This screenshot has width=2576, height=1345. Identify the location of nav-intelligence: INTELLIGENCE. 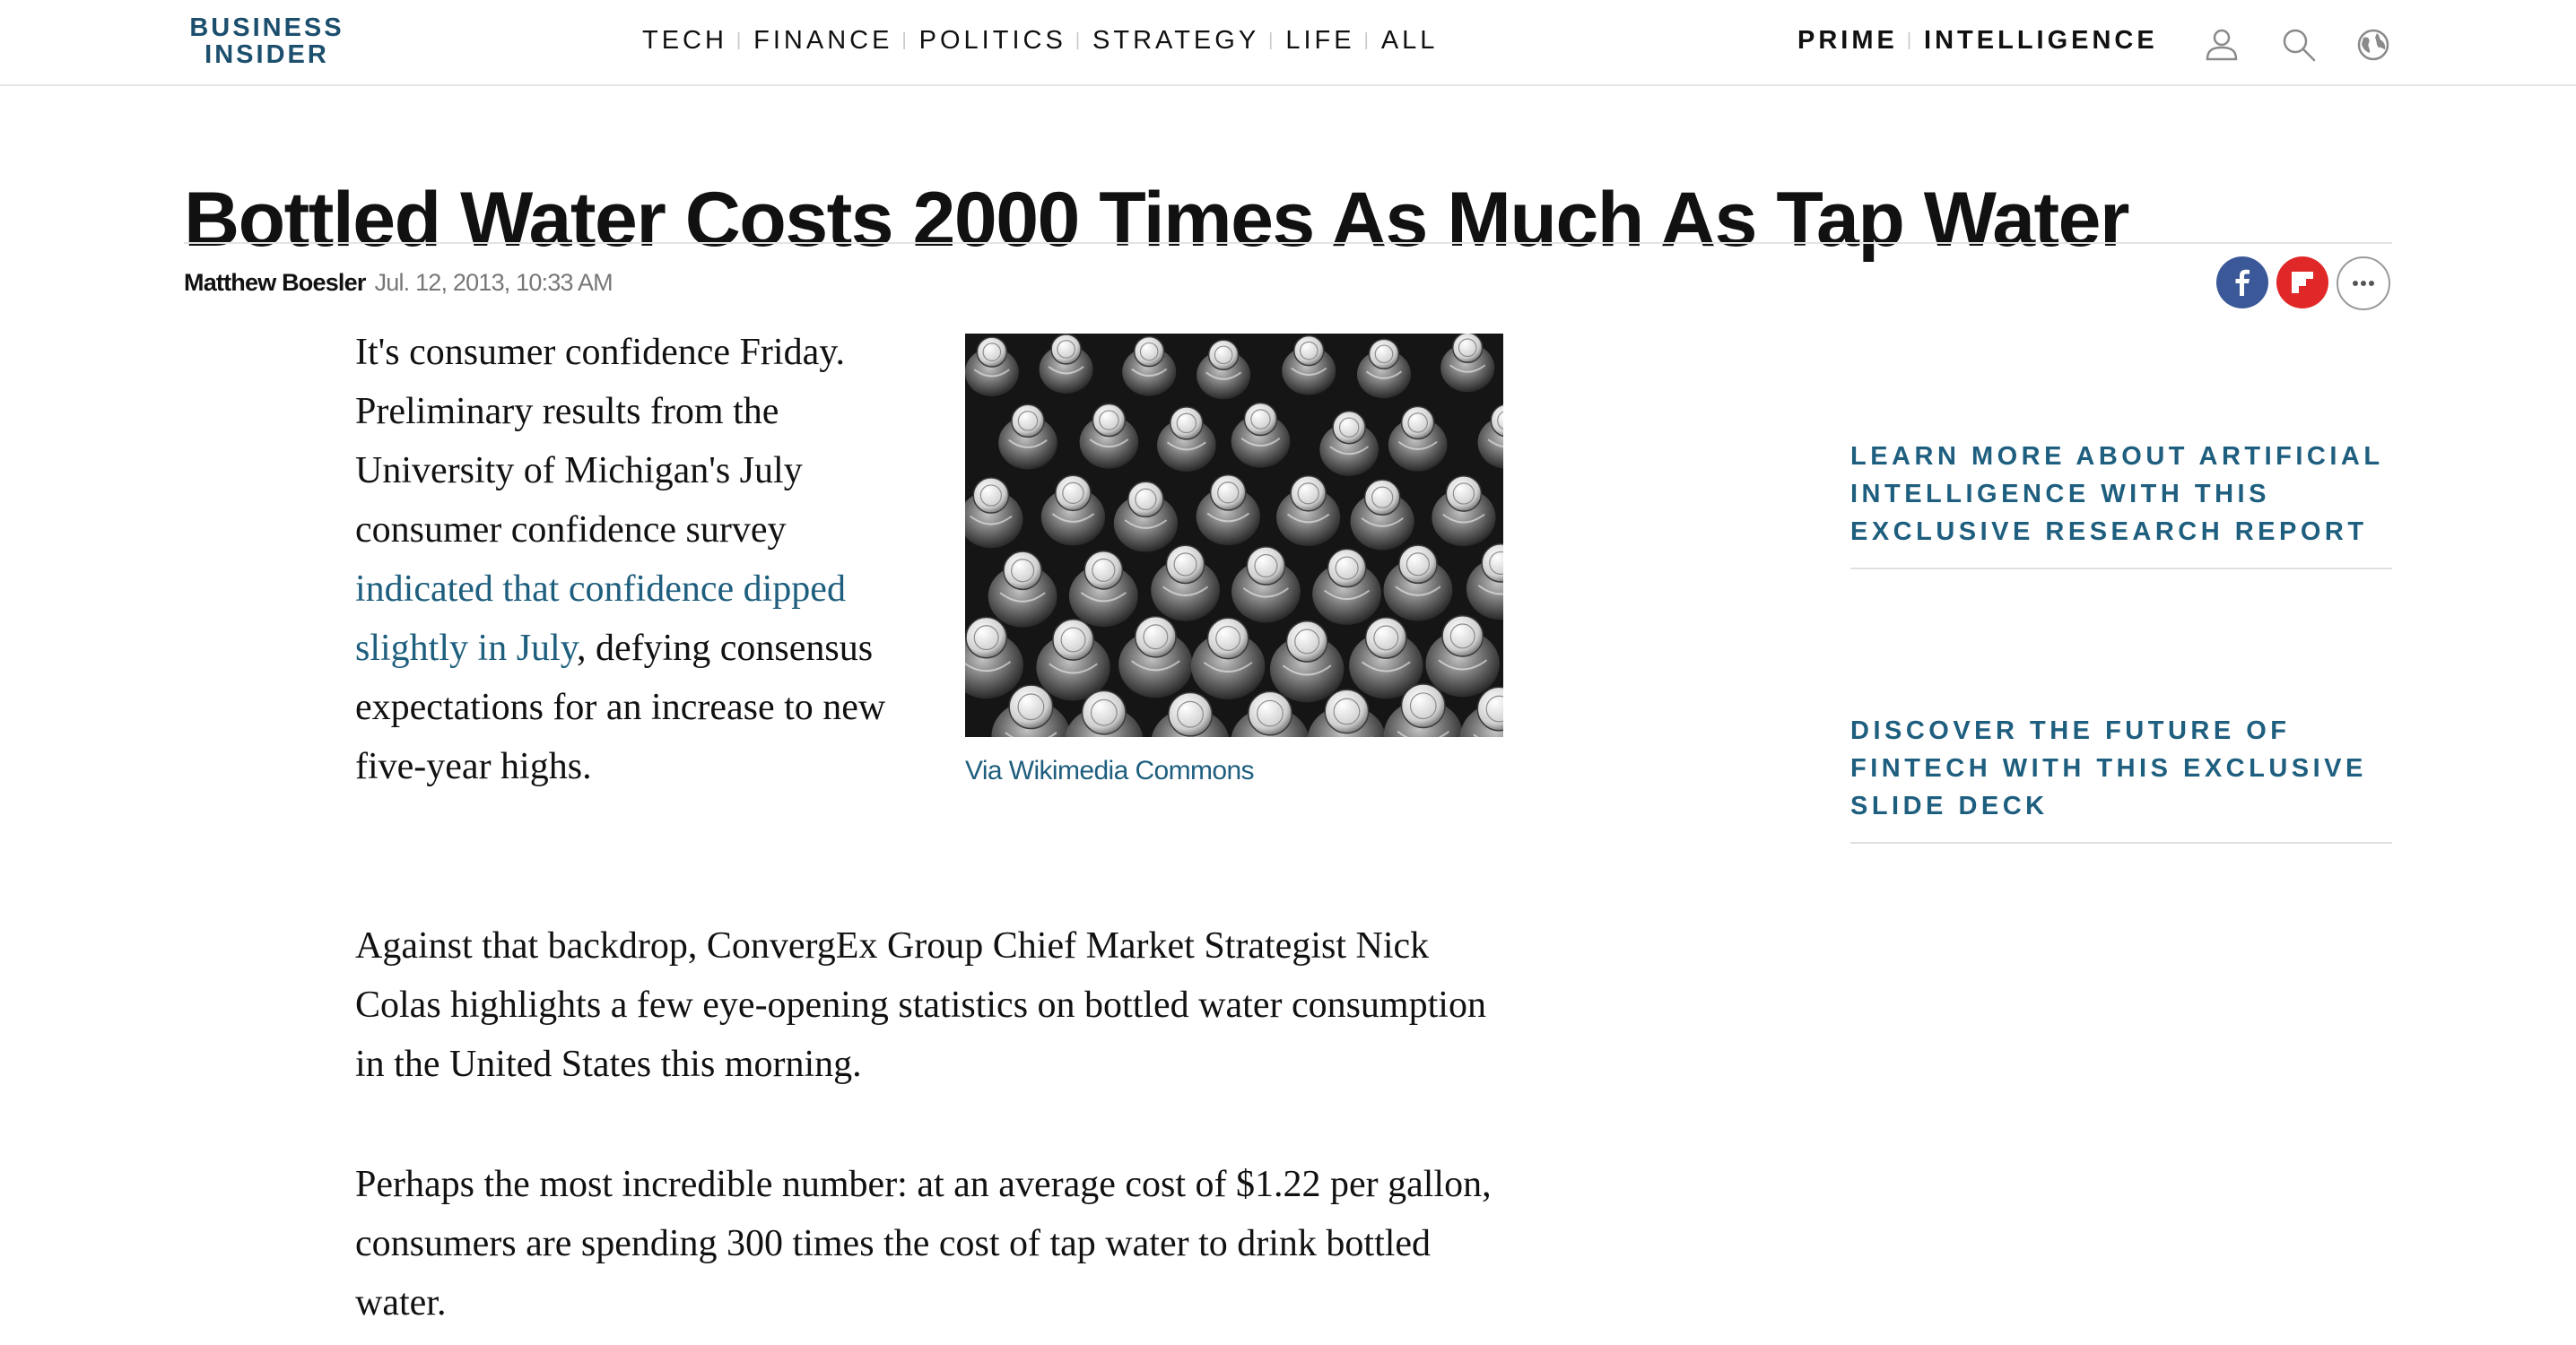
(2041, 40).